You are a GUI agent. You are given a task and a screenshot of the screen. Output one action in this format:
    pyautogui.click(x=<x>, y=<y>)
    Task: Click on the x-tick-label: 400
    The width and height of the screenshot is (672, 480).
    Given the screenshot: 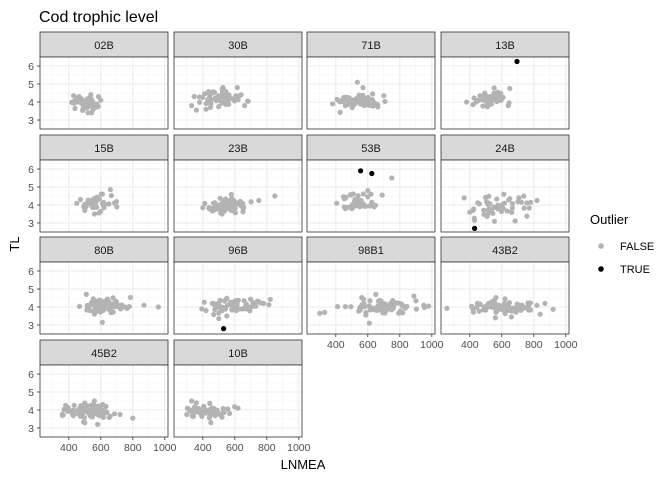 What is the action you would take?
    pyautogui.click(x=336, y=345)
    